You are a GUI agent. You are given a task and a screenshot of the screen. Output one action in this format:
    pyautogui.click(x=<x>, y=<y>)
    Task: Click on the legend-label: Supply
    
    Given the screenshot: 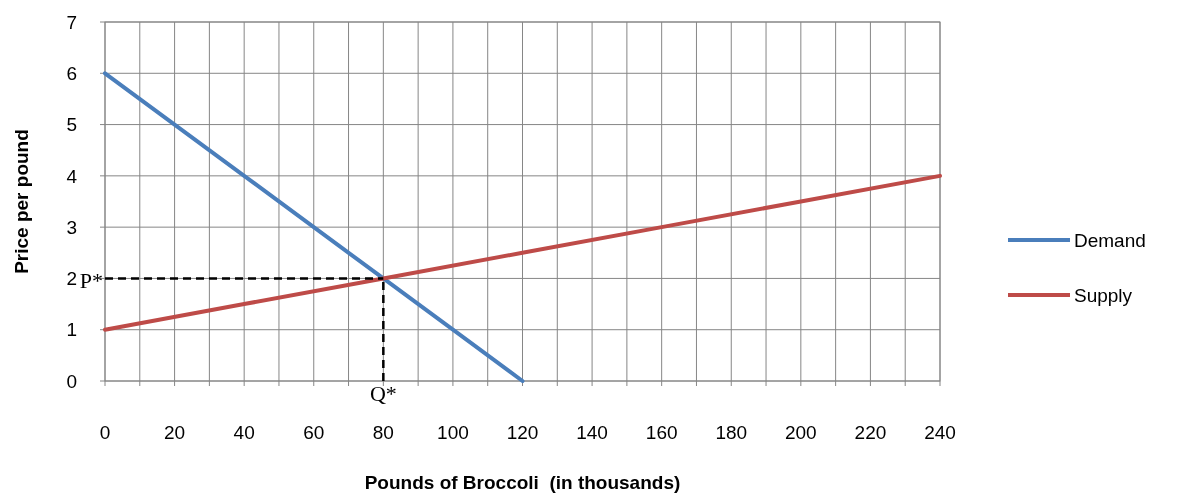 What is the action you would take?
    pyautogui.click(x=1103, y=295)
    